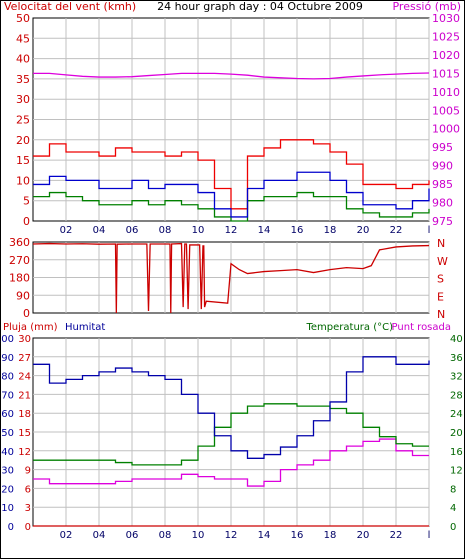 This screenshot has height=559, width=465. I want to click on rain-tick-label: 30, so click(24, 339).